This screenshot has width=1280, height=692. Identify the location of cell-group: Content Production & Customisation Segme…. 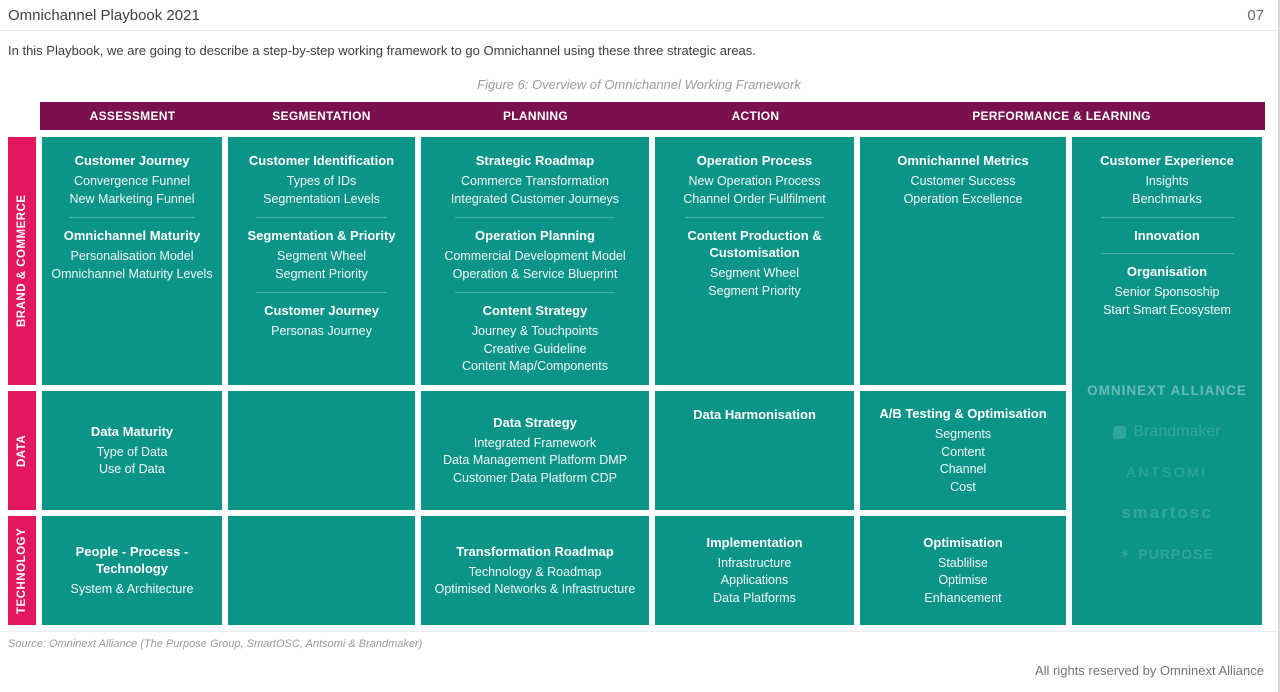
(754, 263).